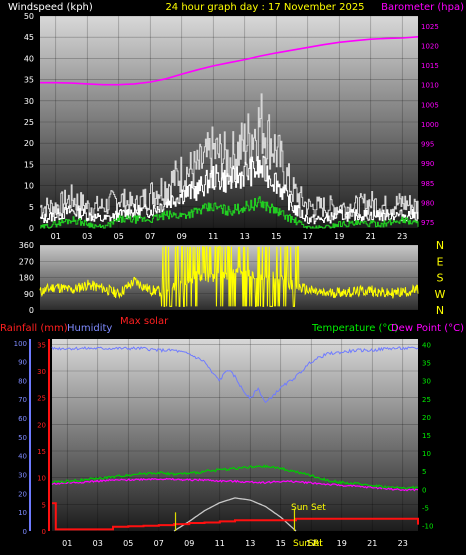 This screenshot has width=466, height=555. Describe the element at coordinates (128, 543) in the screenshot. I see `thermo-x-tick-label: 05` at that location.